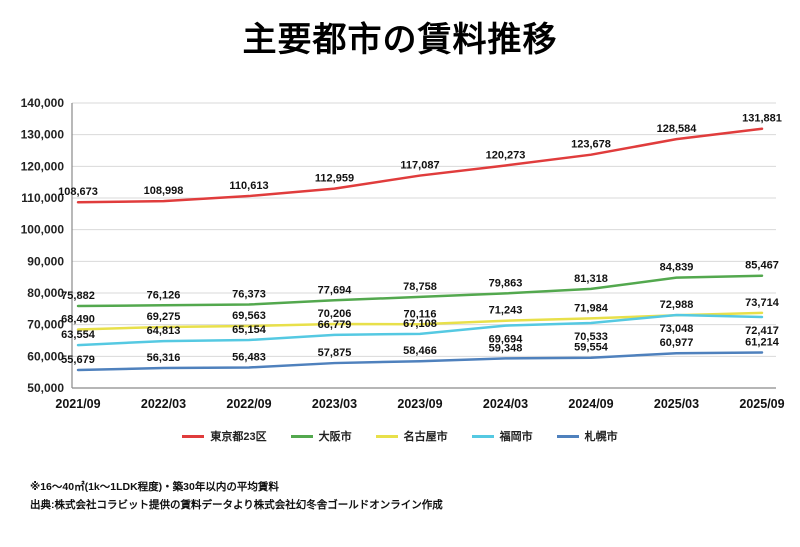 The height and width of the screenshot is (547, 800). What do you see at coordinates (249, 294) in the screenshot?
I see `data-label: 76,373` at bounding box center [249, 294].